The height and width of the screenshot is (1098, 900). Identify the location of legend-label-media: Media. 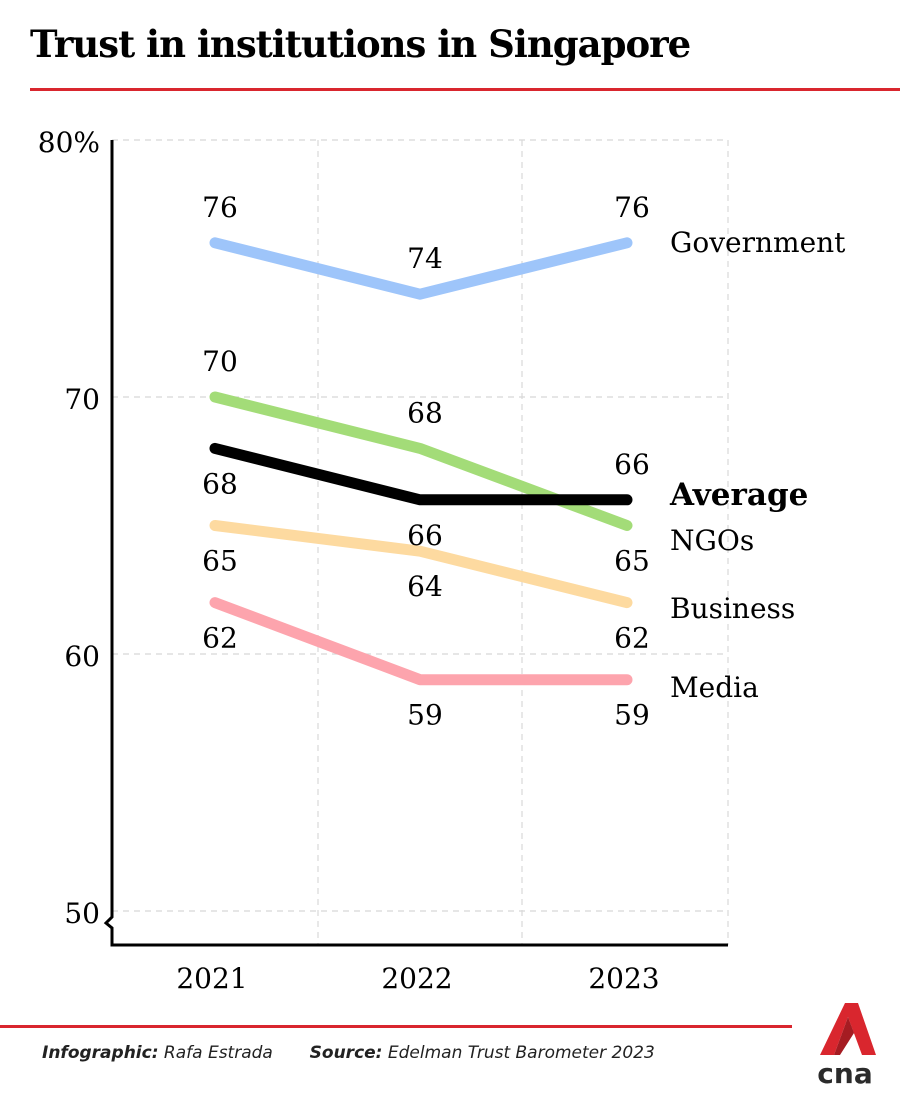
(714, 687).